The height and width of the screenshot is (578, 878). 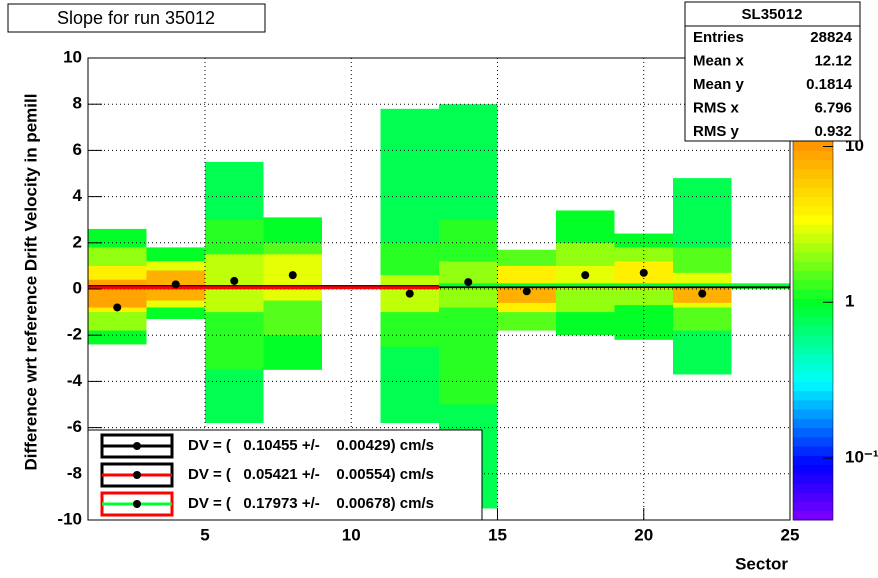 What do you see at coordinates (69, 518) in the screenshot?
I see `y-tick-label: -10` at bounding box center [69, 518].